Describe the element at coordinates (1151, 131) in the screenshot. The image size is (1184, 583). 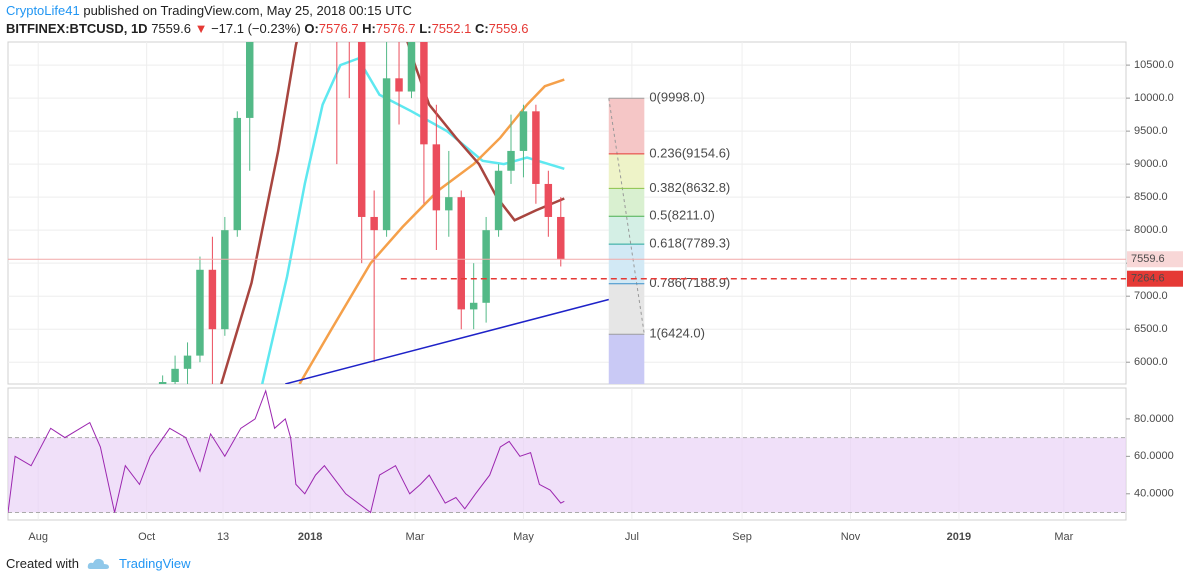
I see `y-tick-label: 9500.0` at that location.